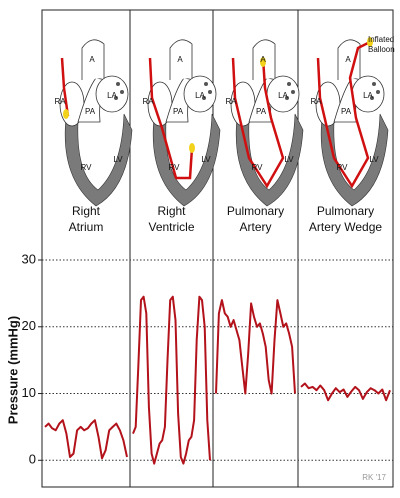 This screenshot has width=400, height=498. I want to click on balloon-label: Inflated, so click(381, 39).